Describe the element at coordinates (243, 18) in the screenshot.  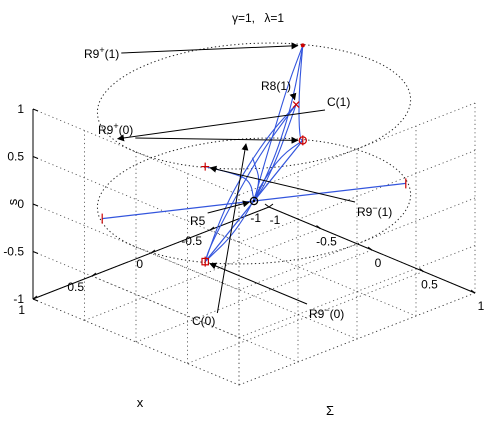
I see `title-gamma: γ=1,` at that location.